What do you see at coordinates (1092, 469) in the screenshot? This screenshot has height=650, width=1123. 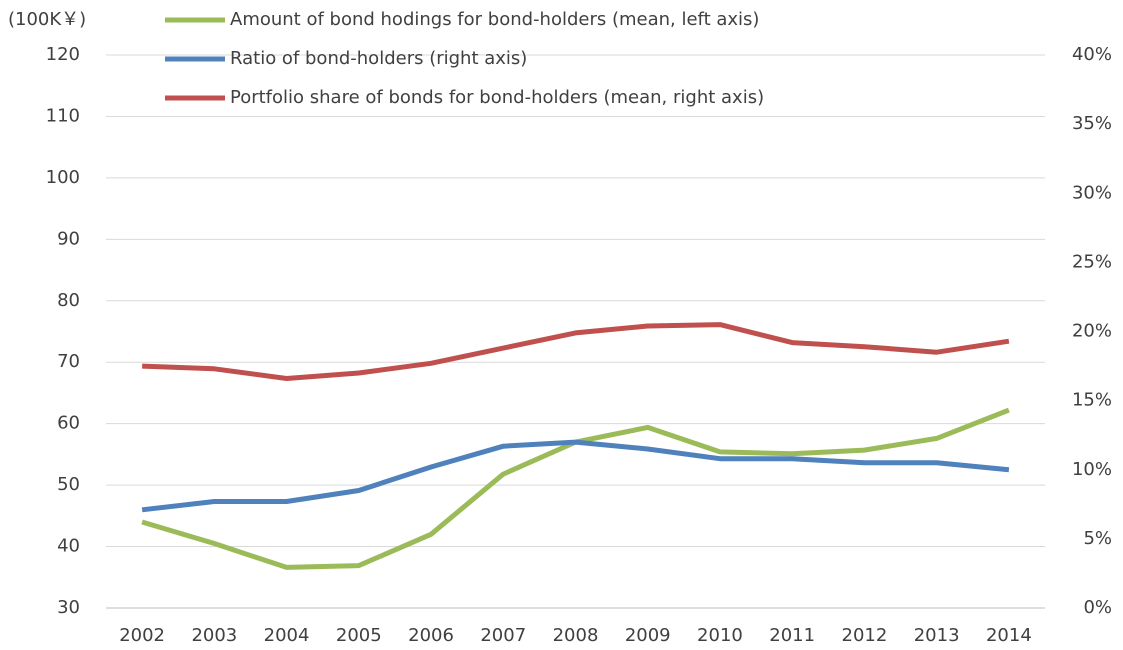 I see `y2-tick-label: 10%` at bounding box center [1092, 469].